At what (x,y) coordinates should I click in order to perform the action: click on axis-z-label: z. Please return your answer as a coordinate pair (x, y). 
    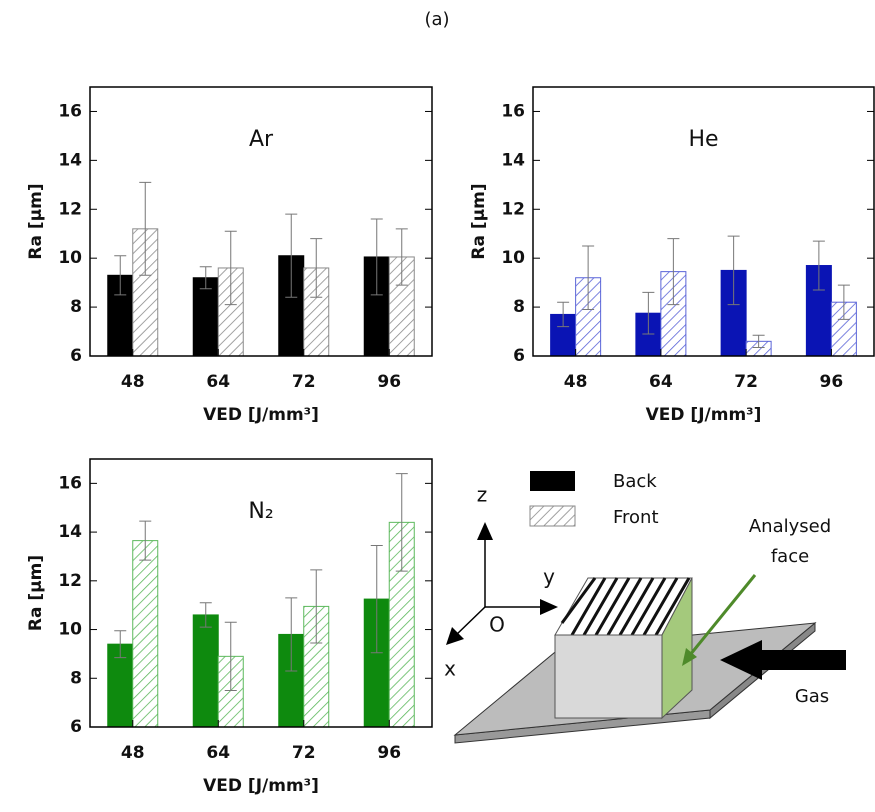
    Looking at the image, I should click on (482, 495).